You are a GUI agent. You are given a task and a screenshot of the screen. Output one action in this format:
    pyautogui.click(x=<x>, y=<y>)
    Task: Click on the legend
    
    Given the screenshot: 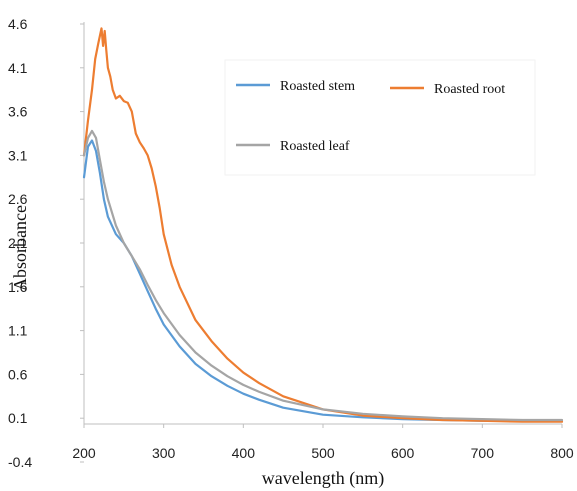 What is the action you would take?
    pyautogui.click(x=380, y=117)
    